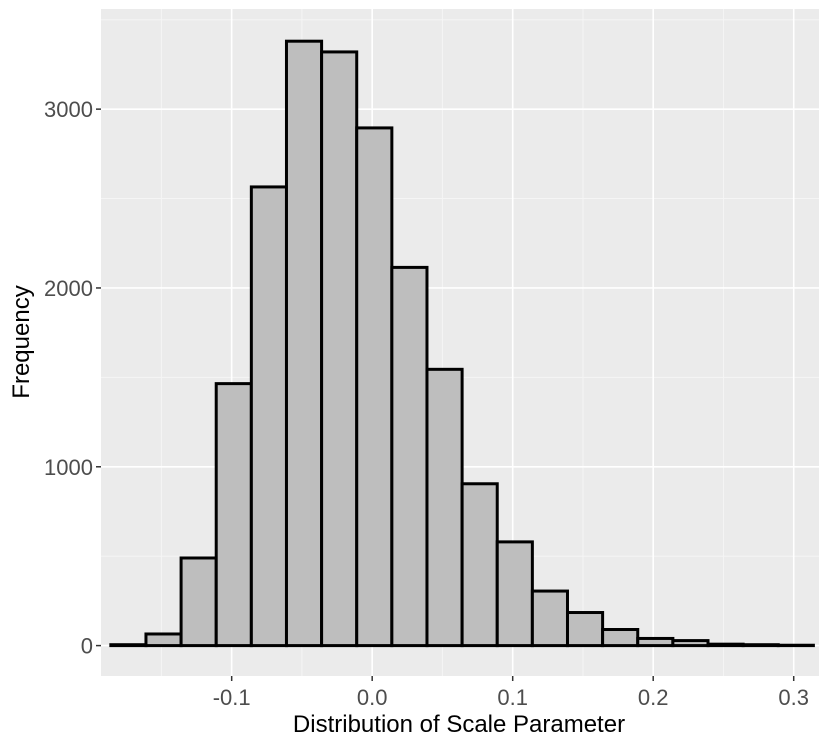 The width and height of the screenshot is (827, 746). I want to click on y-tick-label: 3000, so click(68, 109).